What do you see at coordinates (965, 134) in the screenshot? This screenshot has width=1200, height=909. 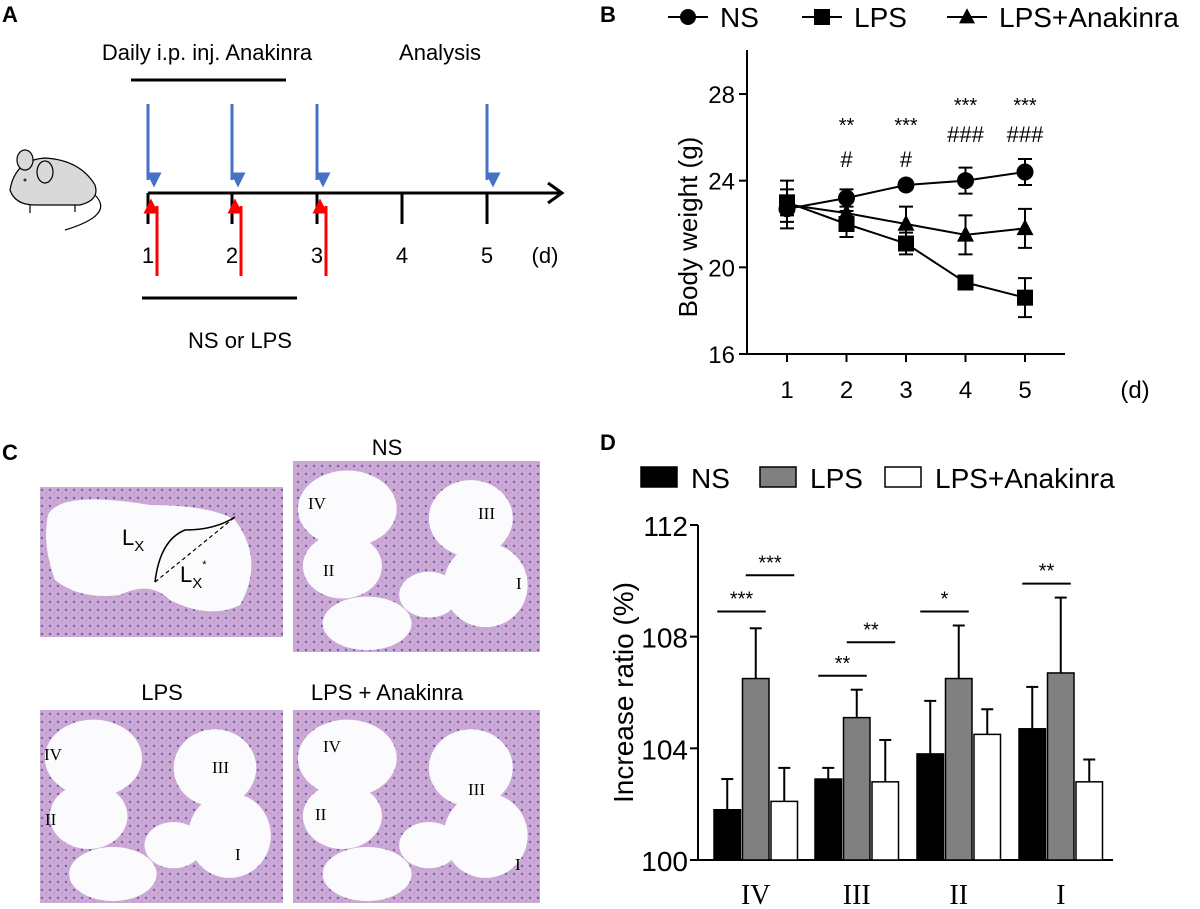 I see `significance-hash: ###` at bounding box center [965, 134].